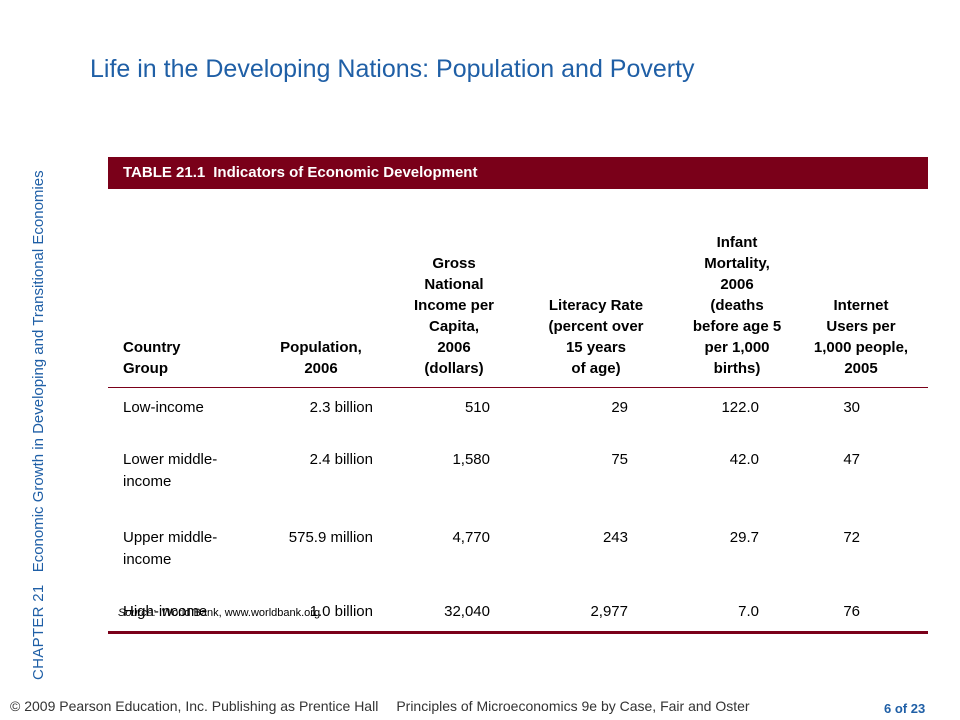 The image size is (960, 720). Describe the element at coordinates (748, 611) in the screenshot. I see `cell-infant-mortality: 7.0` at that location.